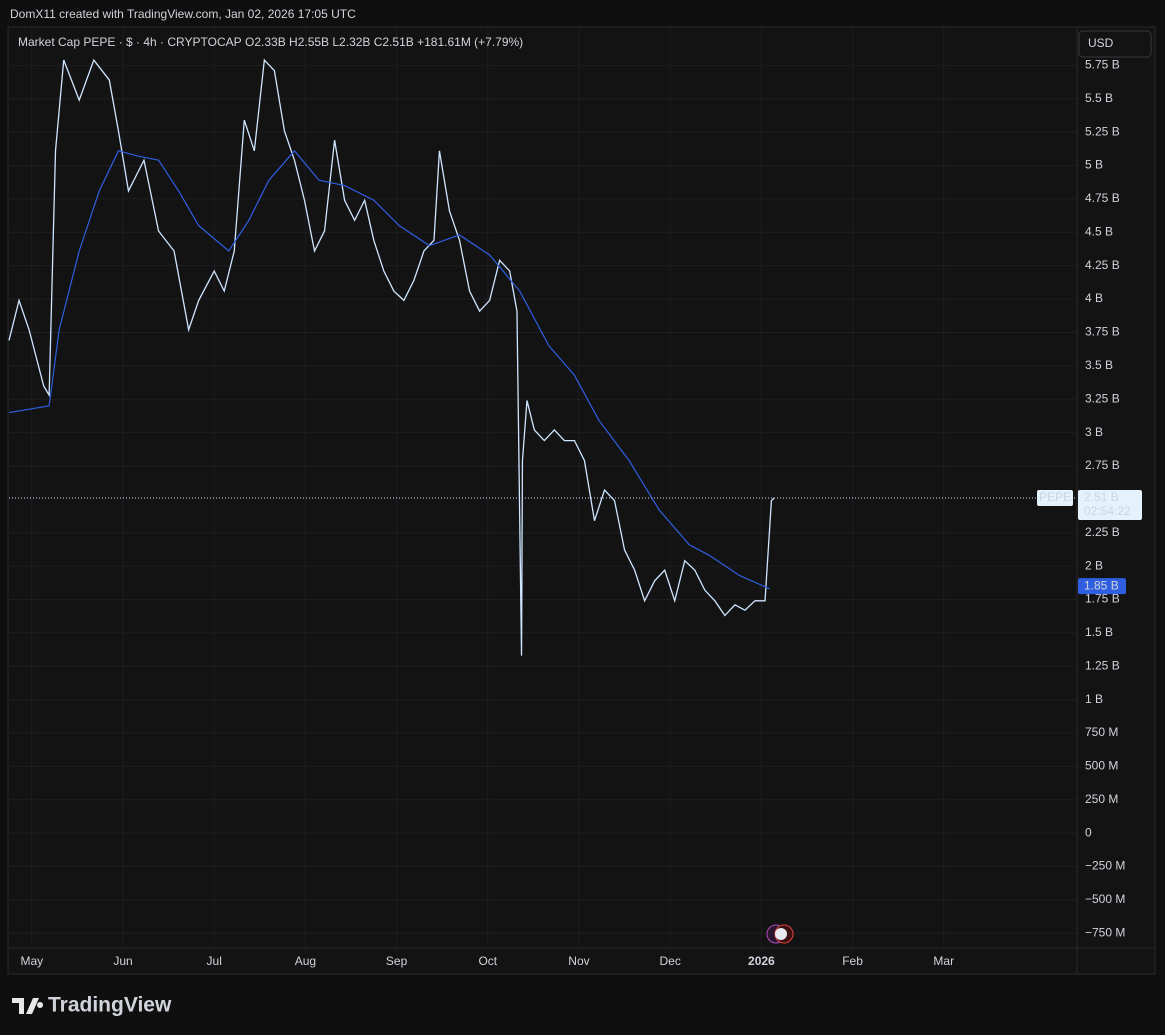  I want to click on symbol-tag-label: PEPE, so click(1055, 497).